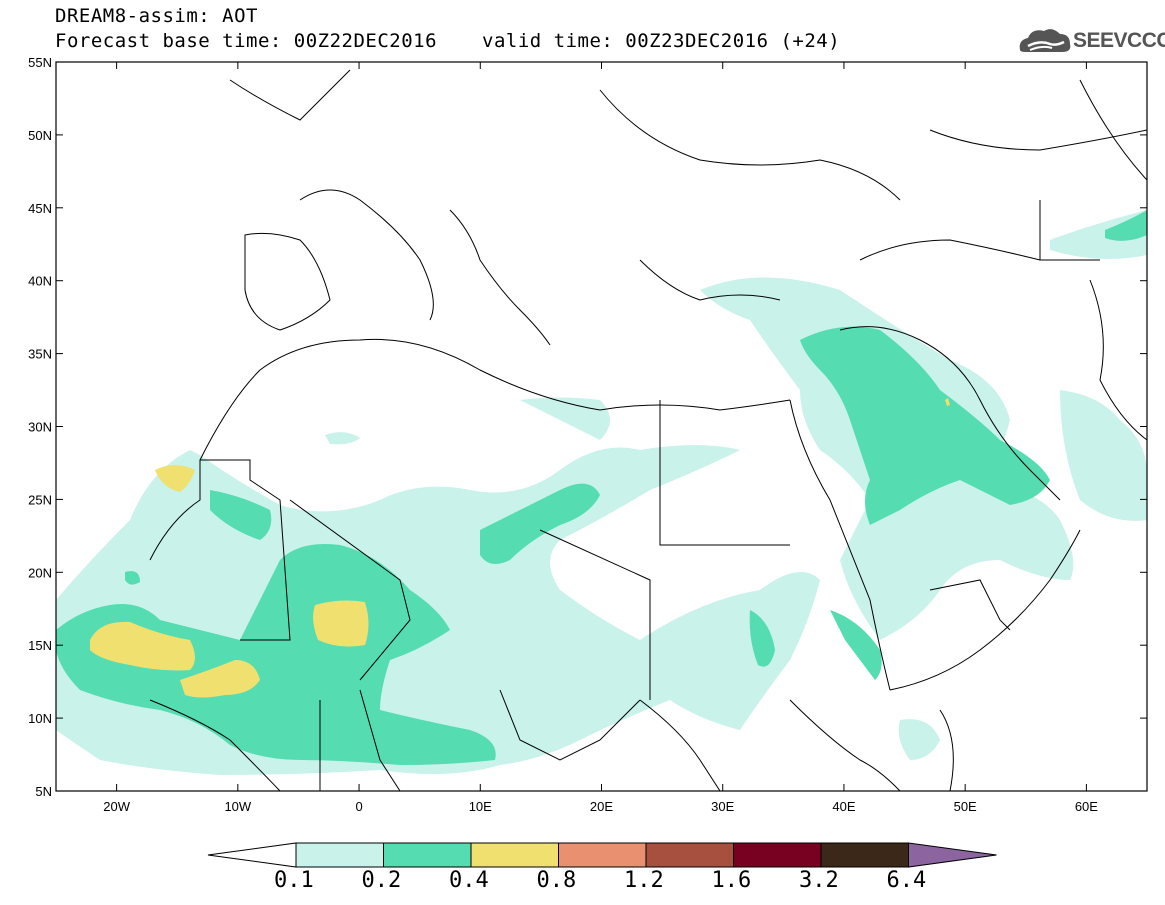 The height and width of the screenshot is (905, 1165). What do you see at coordinates (246, 41) in the screenshot?
I see `forecast-base-time: Forecast base time: 00Z22DEC2016` at bounding box center [246, 41].